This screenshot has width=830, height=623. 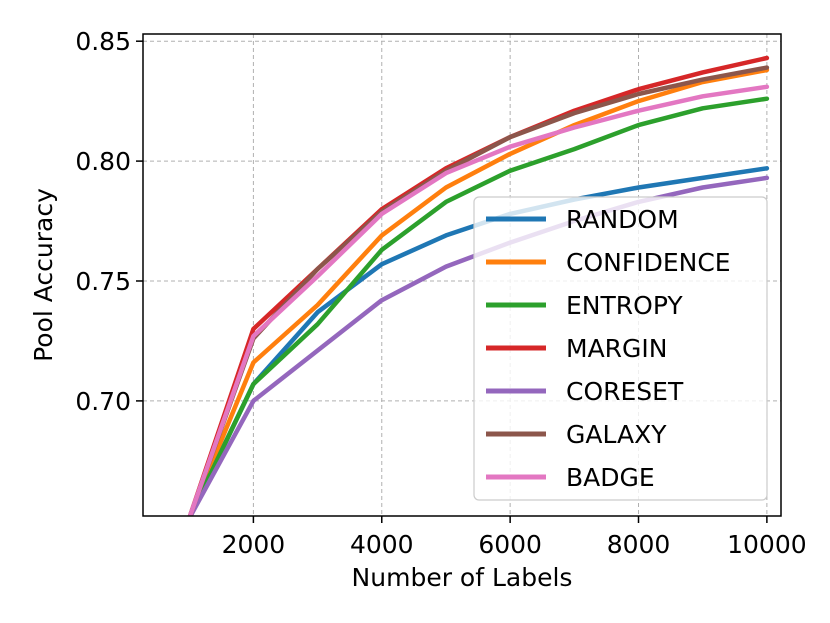 I want to click on x-tick-label: 2000, so click(x=254, y=544).